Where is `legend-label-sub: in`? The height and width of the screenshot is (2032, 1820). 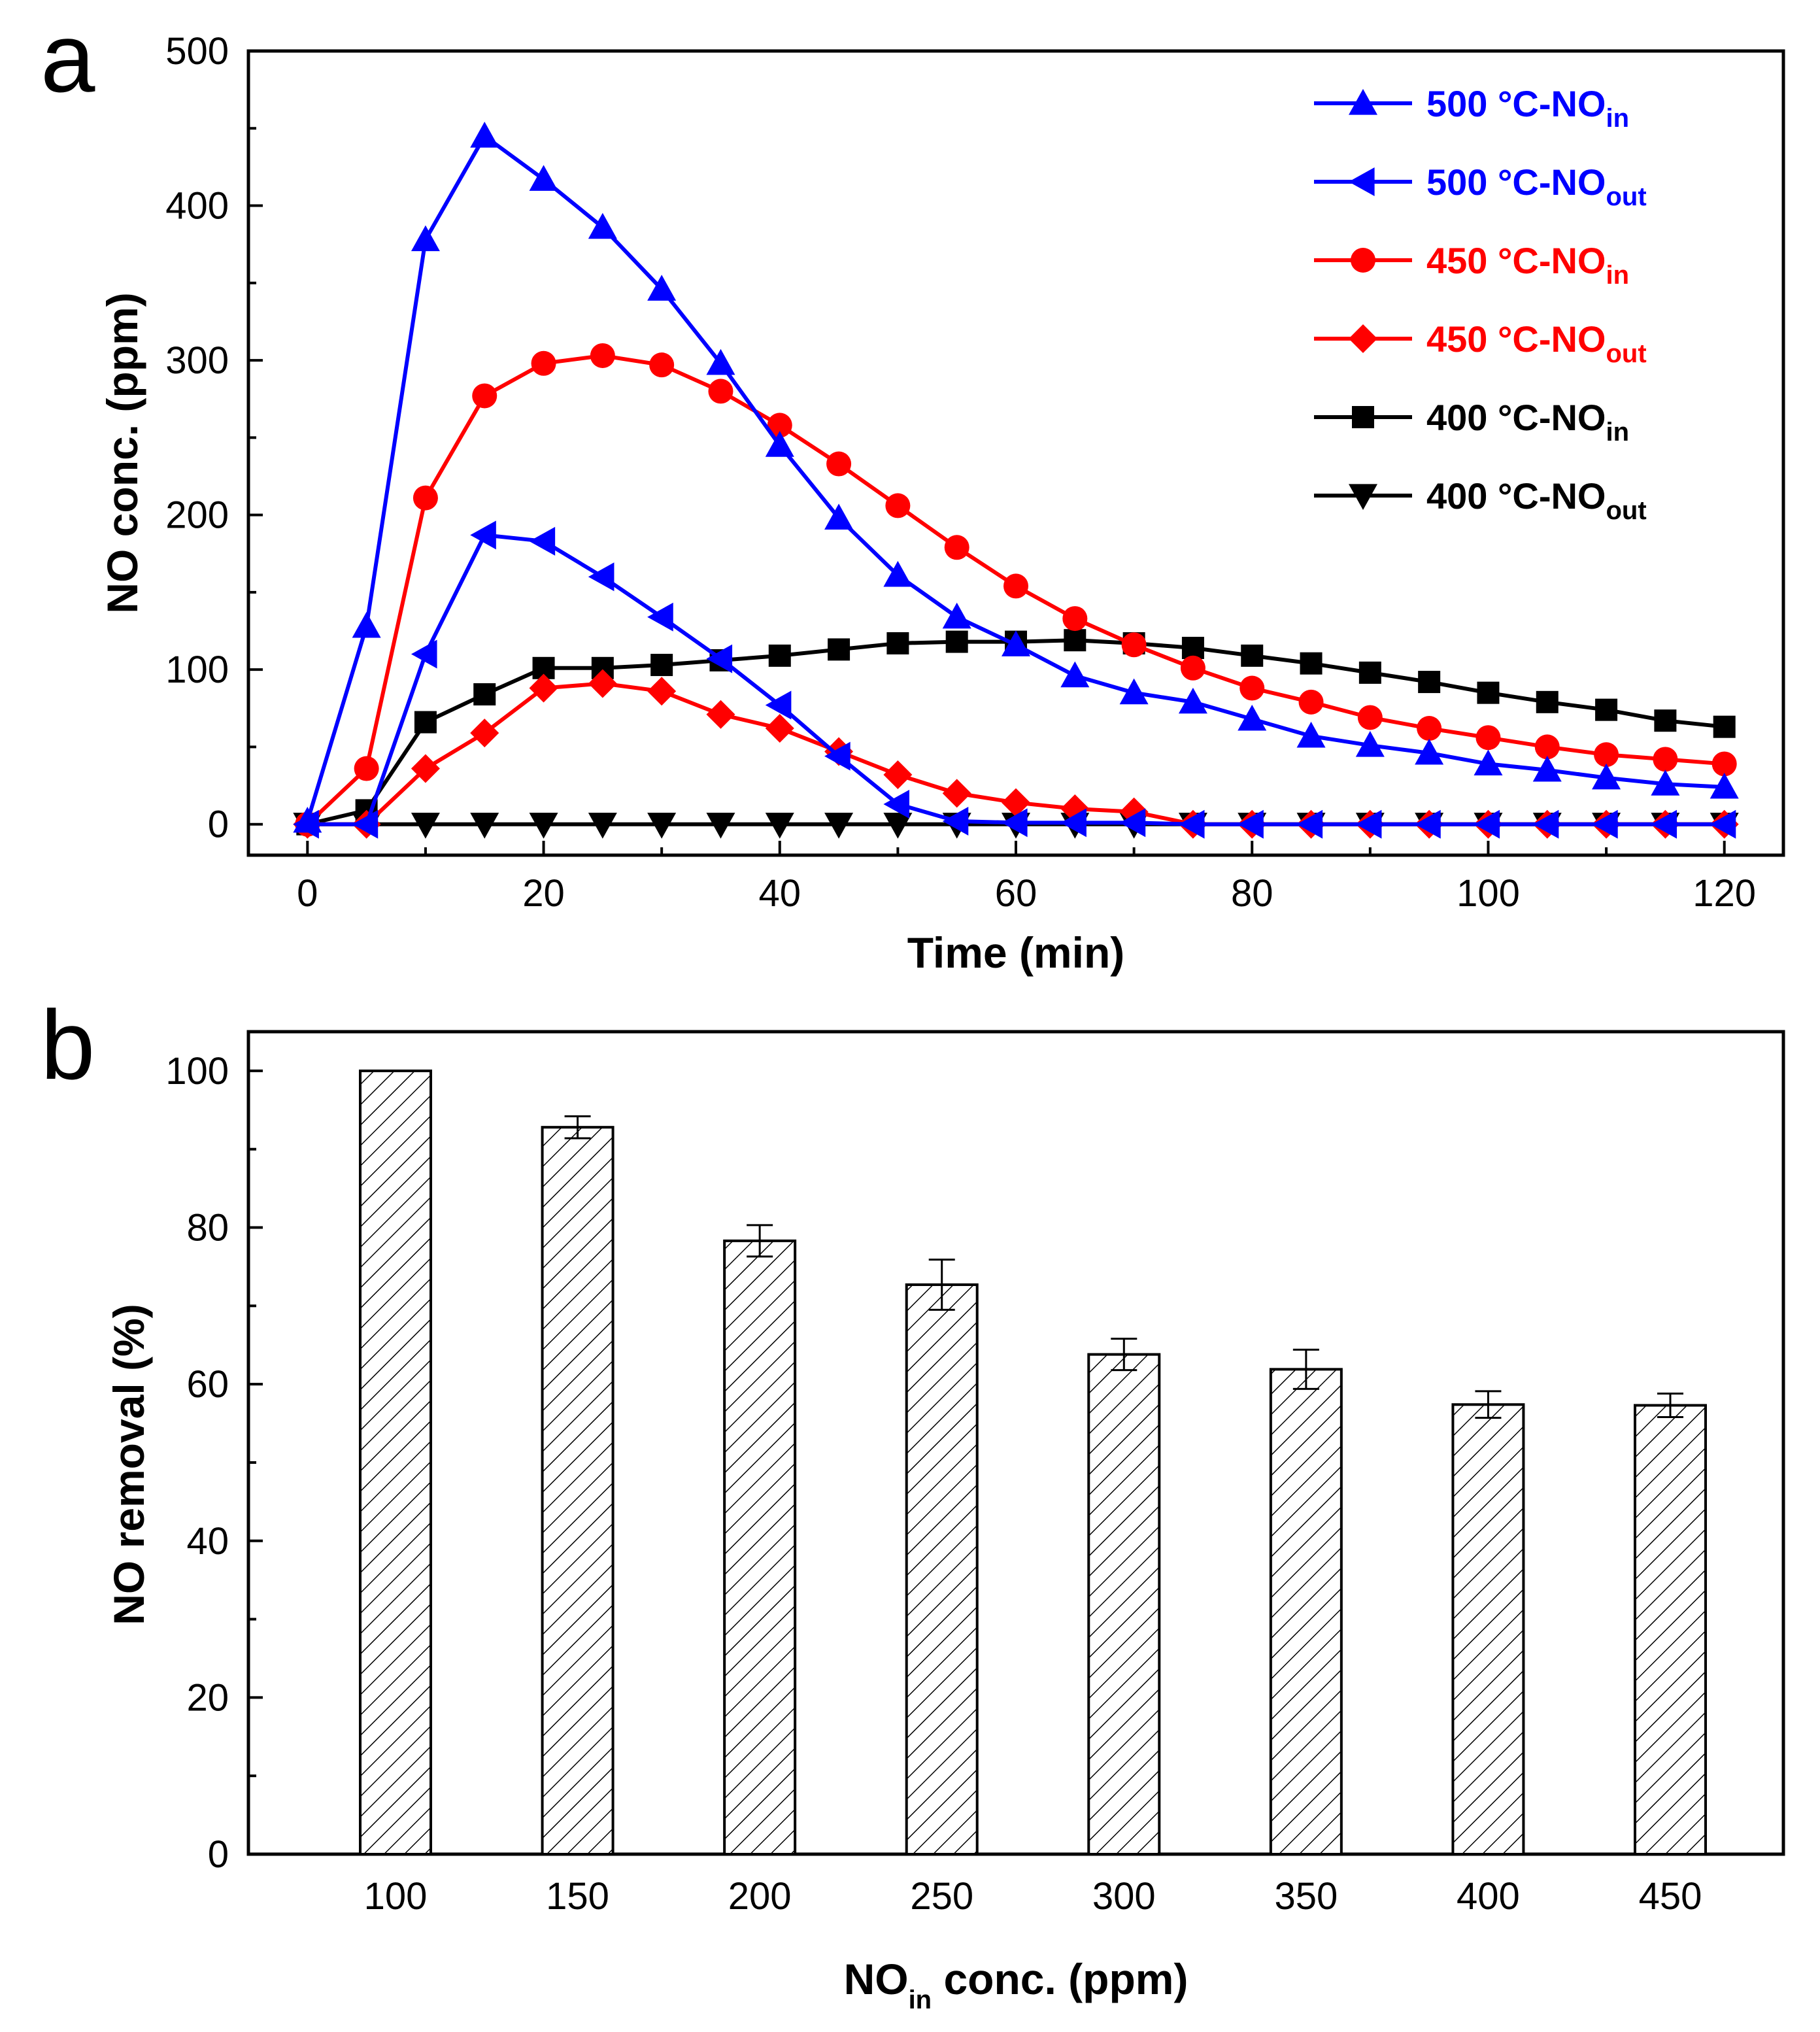 legend-label-sub: in is located at coordinates (1617, 118).